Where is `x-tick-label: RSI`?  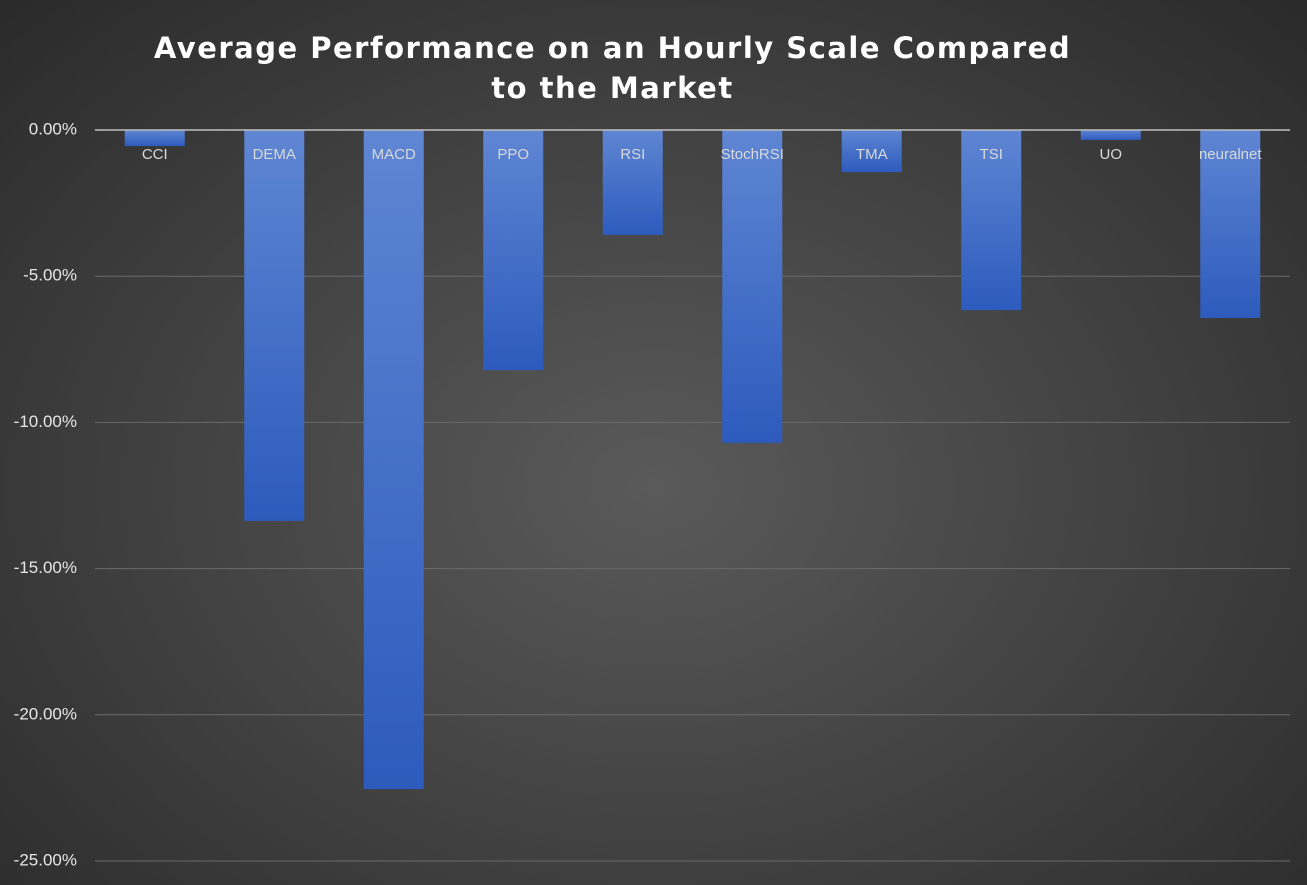
x-tick-label: RSI is located at coordinates (632, 154).